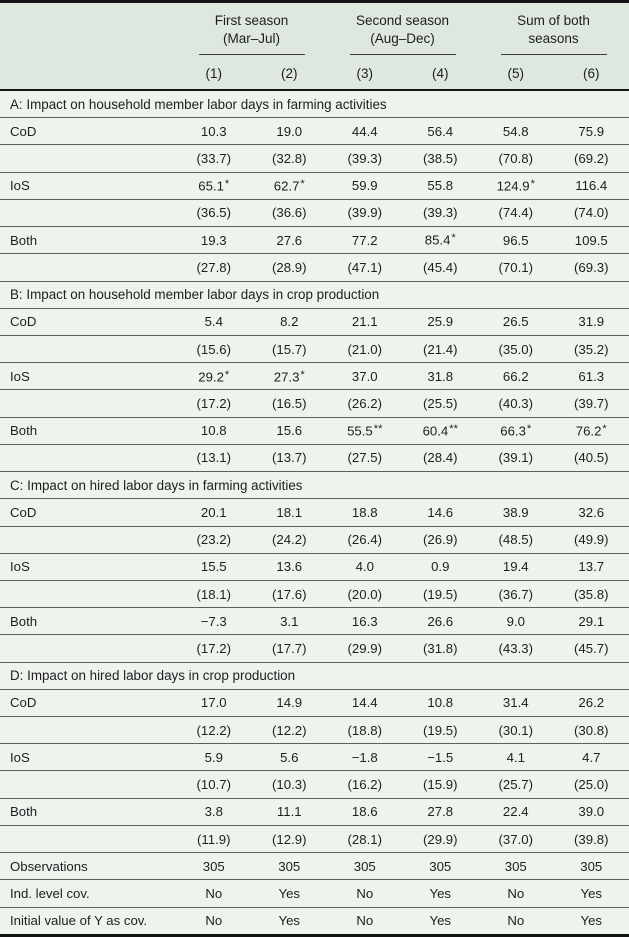  I want to click on cell-value: 3.1, so click(289, 621).